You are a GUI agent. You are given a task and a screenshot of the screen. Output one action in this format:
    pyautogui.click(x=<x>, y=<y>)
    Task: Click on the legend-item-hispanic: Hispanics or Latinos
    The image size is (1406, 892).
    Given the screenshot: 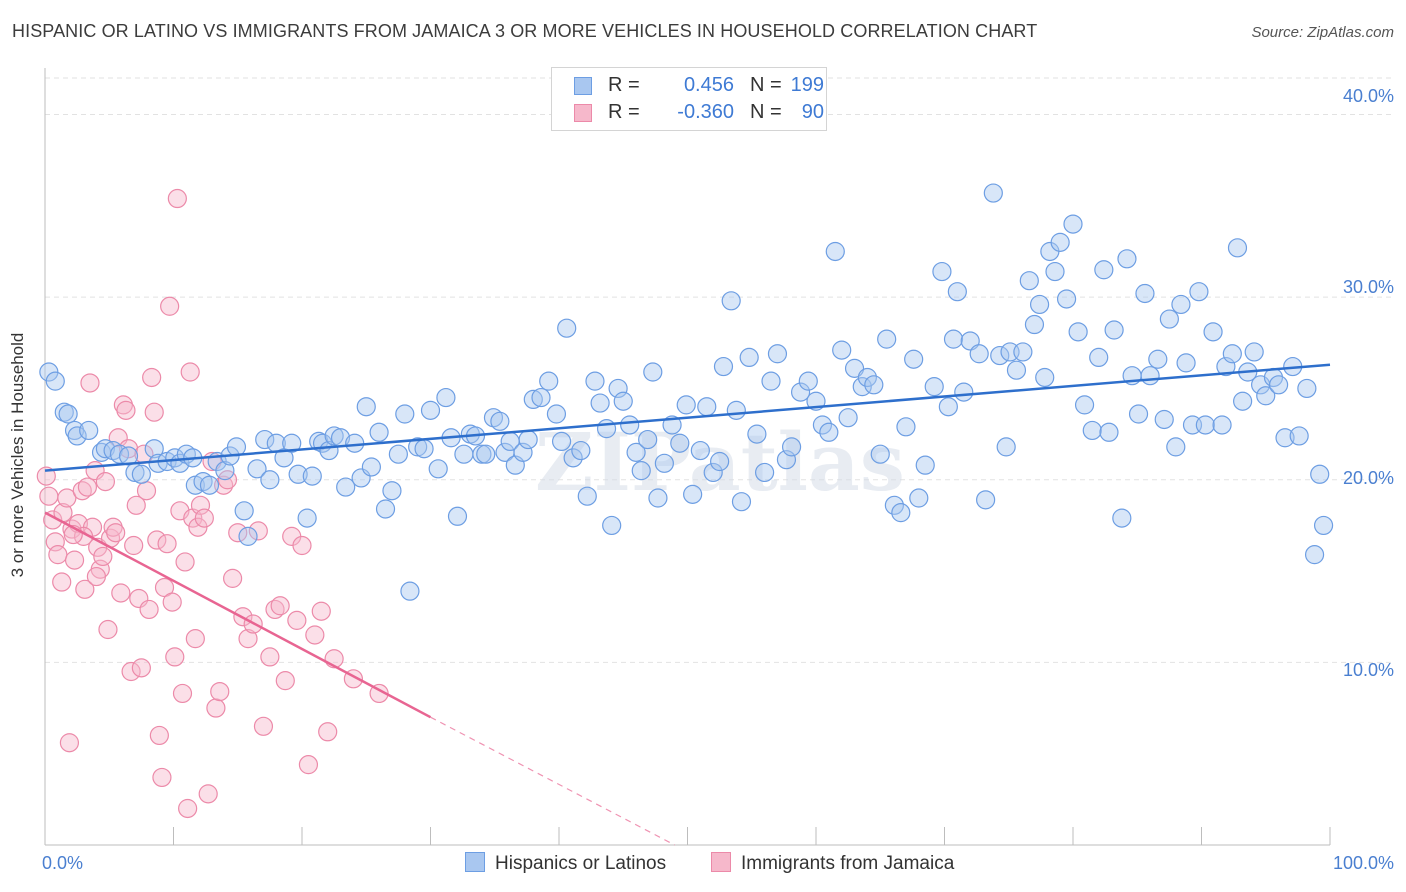 What is the action you would take?
    pyautogui.click(x=565, y=863)
    